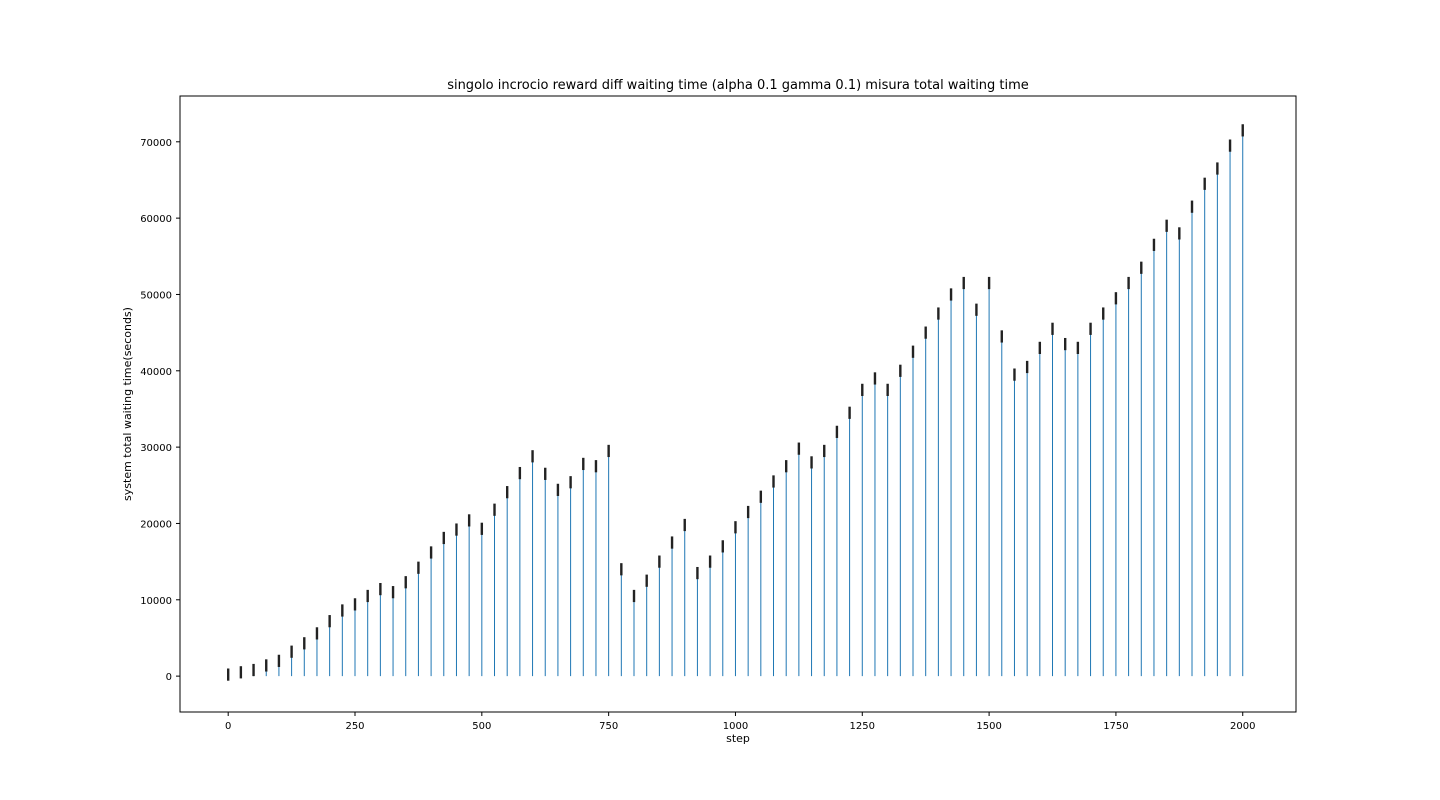 The width and height of the screenshot is (1440, 800). What do you see at coordinates (156, 524) in the screenshot?
I see `y-tick-label: 20000` at bounding box center [156, 524].